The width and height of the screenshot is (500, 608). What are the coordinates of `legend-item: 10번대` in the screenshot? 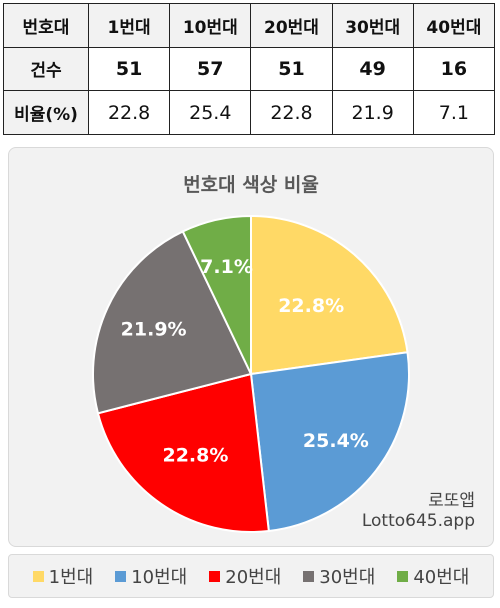 It's located at (151, 576).